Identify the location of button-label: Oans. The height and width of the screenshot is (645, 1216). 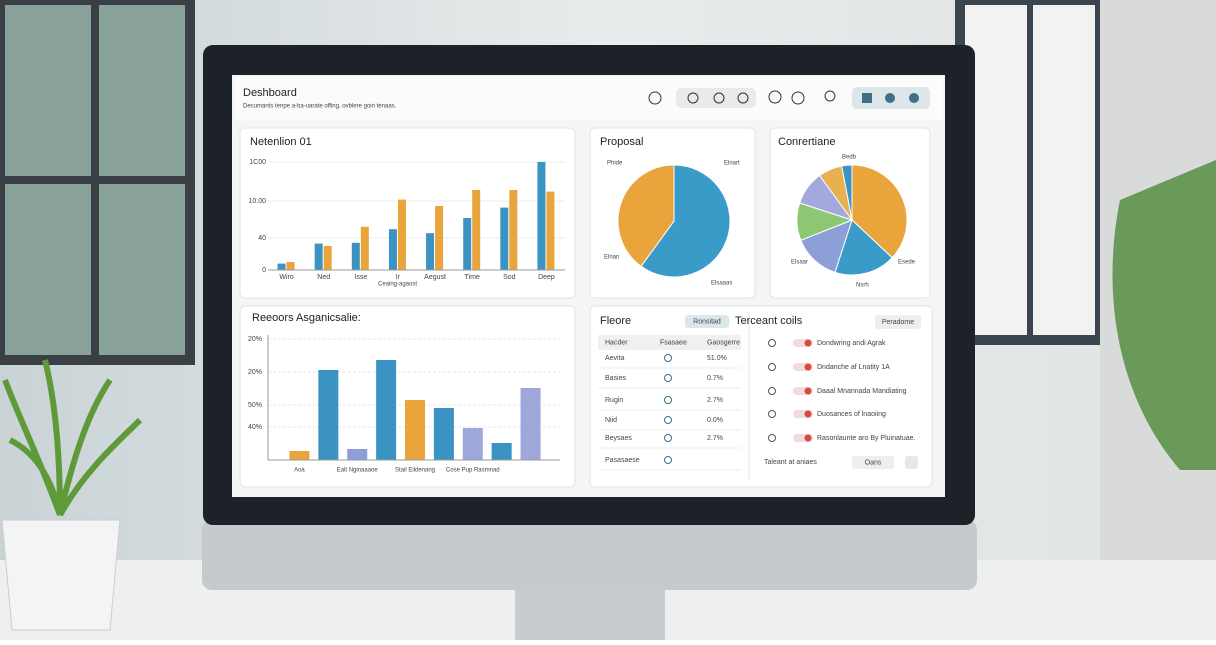
(873, 462).